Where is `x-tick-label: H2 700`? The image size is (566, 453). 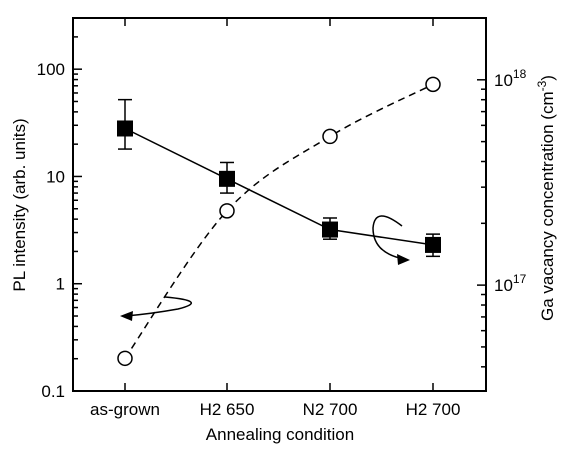
x-tick-label: H2 700 is located at coordinates (433, 409).